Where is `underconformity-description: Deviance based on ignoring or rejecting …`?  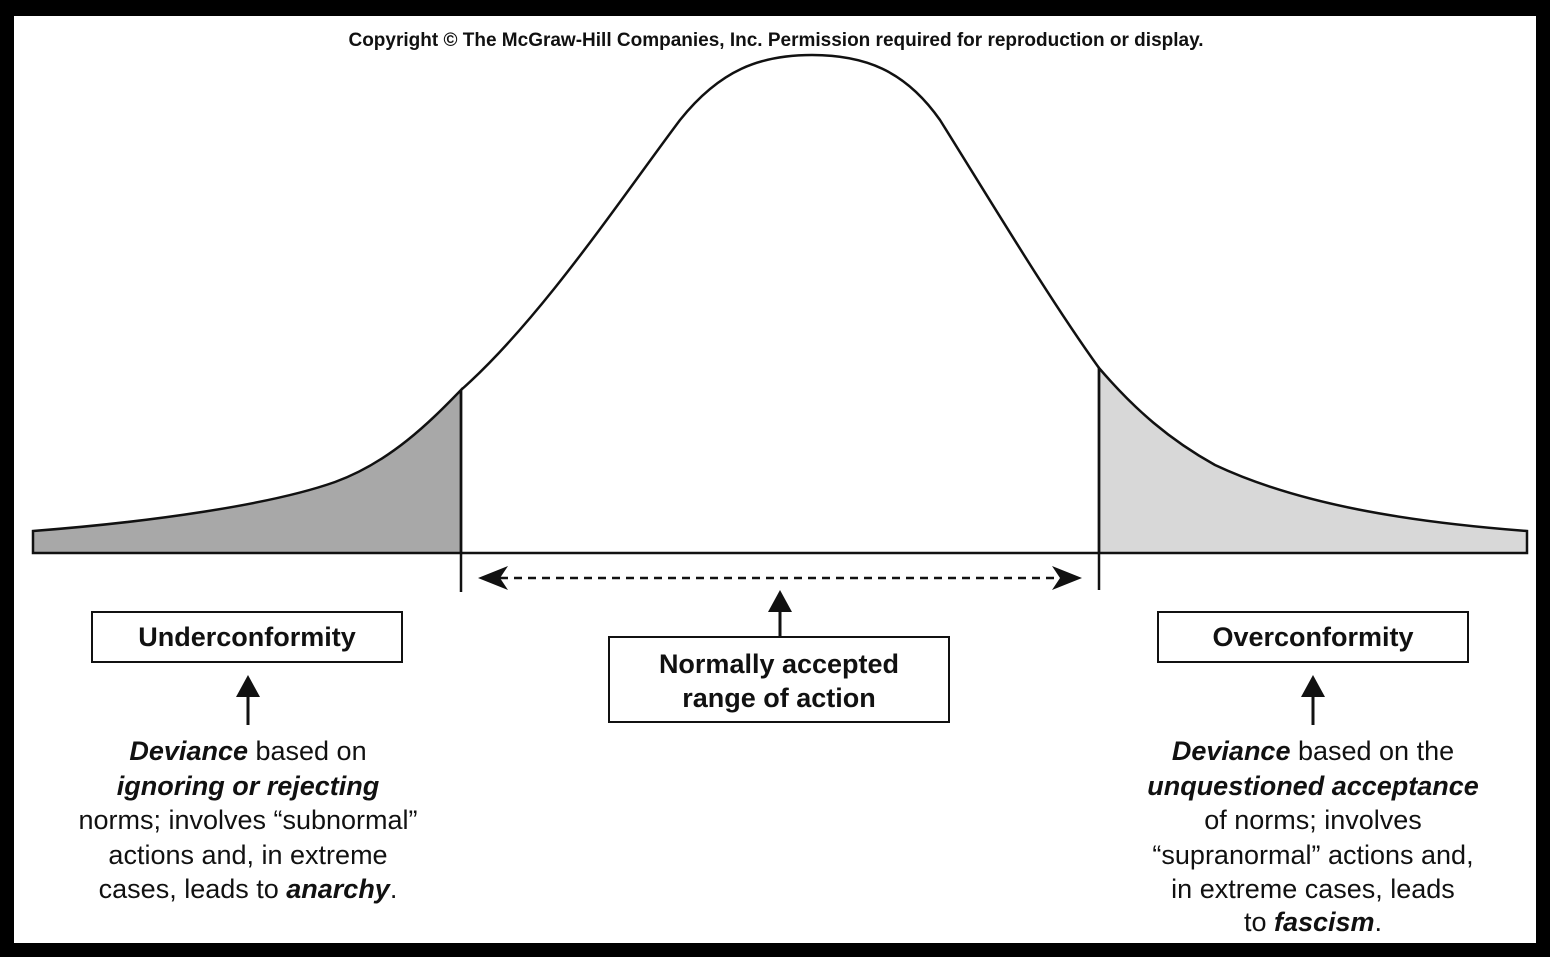 underconformity-description: Deviance based on ignoring or rejecting … is located at coordinates (247, 820).